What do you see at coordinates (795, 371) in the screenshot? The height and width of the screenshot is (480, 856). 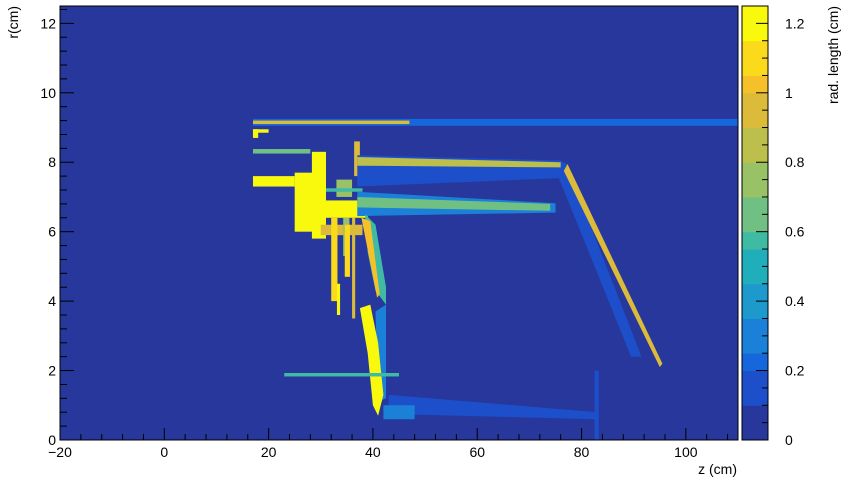 I see `colorbar-tick-label: 0.2` at bounding box center [795, 371].